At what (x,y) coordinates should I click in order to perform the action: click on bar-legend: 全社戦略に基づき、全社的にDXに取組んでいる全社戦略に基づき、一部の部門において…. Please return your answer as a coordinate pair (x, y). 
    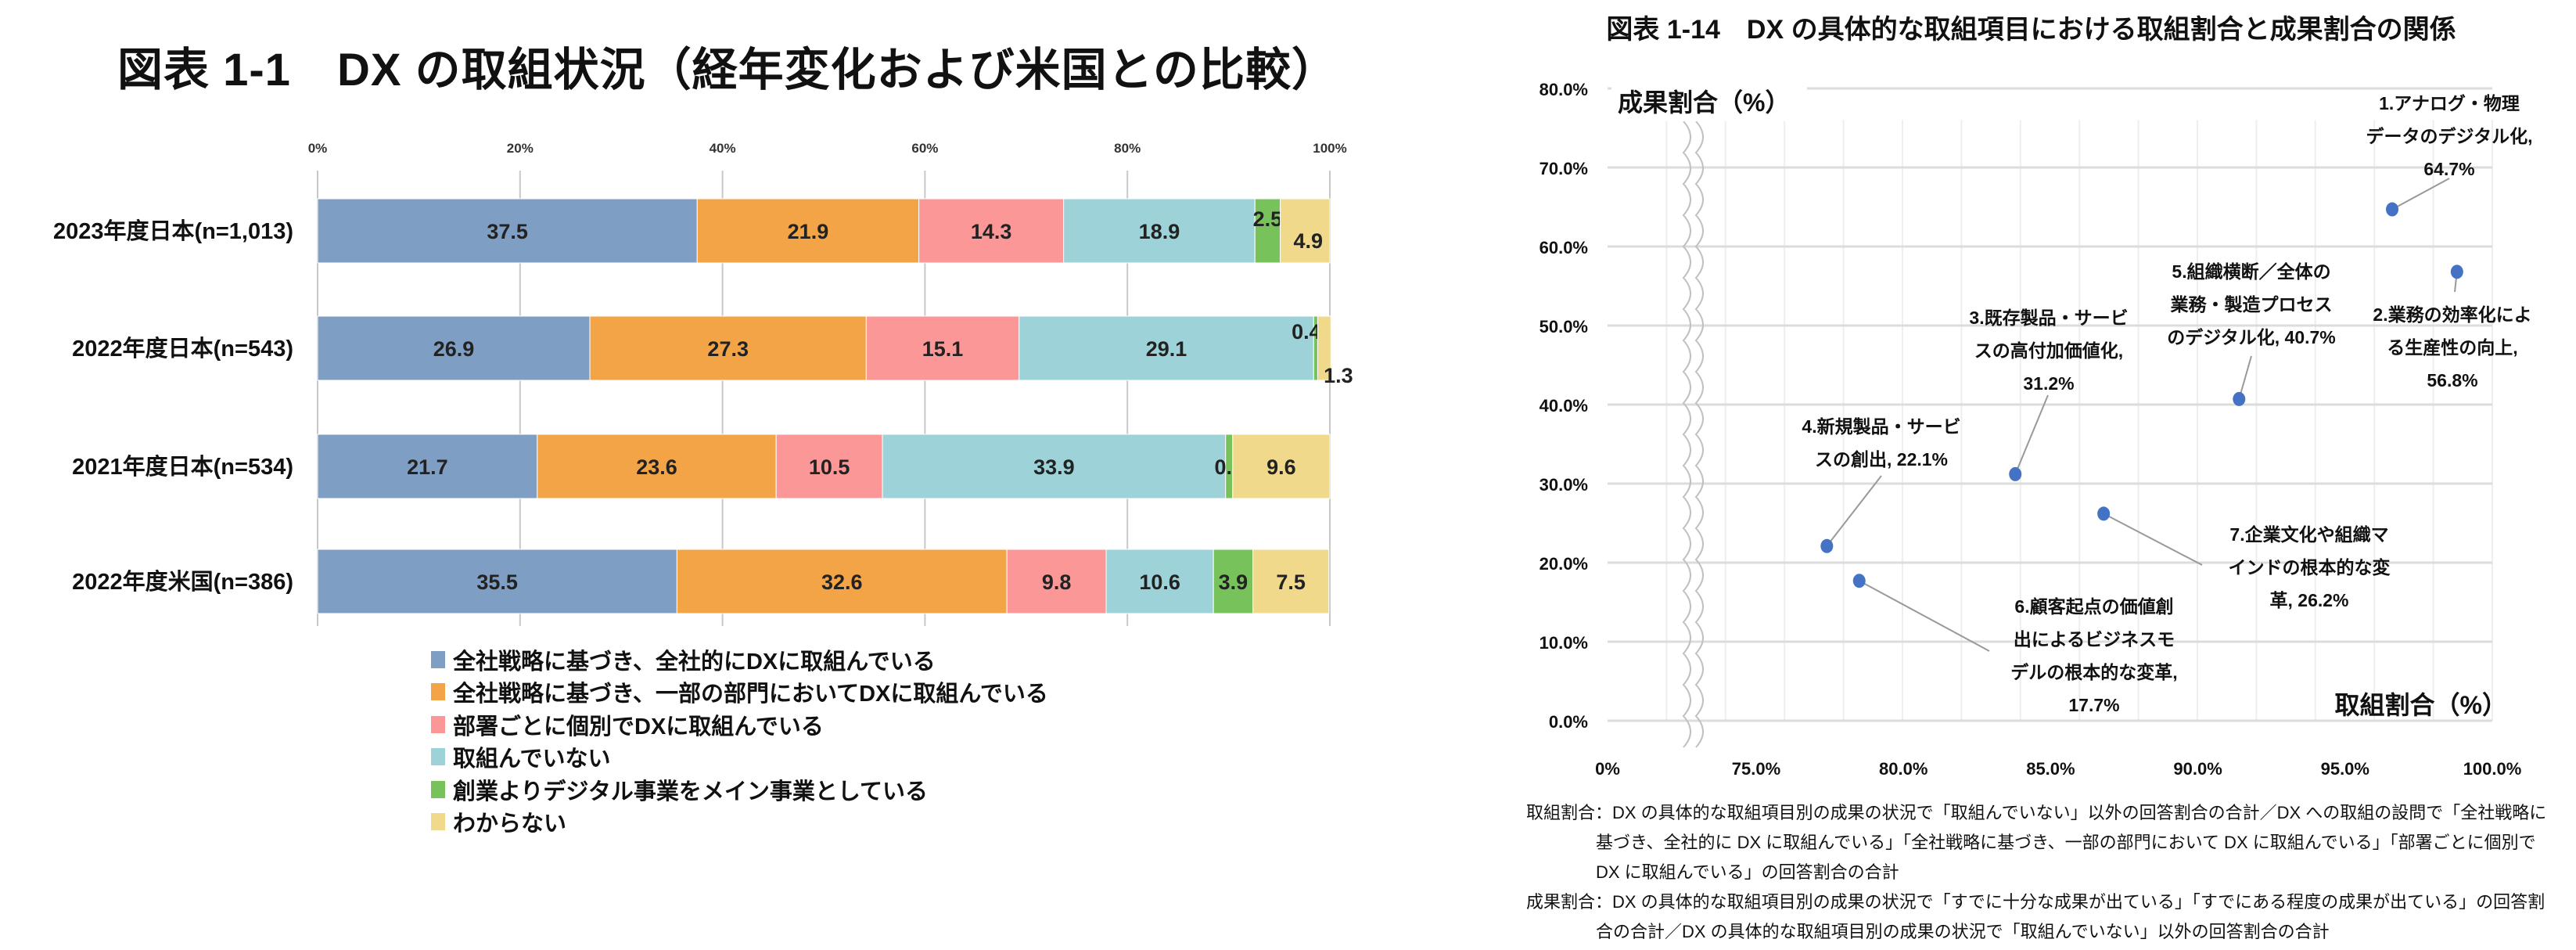
    Looking at the image, I should click on (739, 740).